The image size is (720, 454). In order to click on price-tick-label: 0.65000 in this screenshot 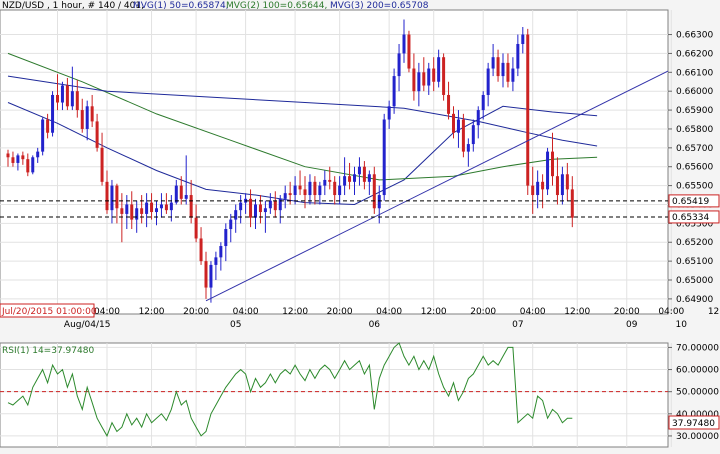, I will do `click(694, 281)`.